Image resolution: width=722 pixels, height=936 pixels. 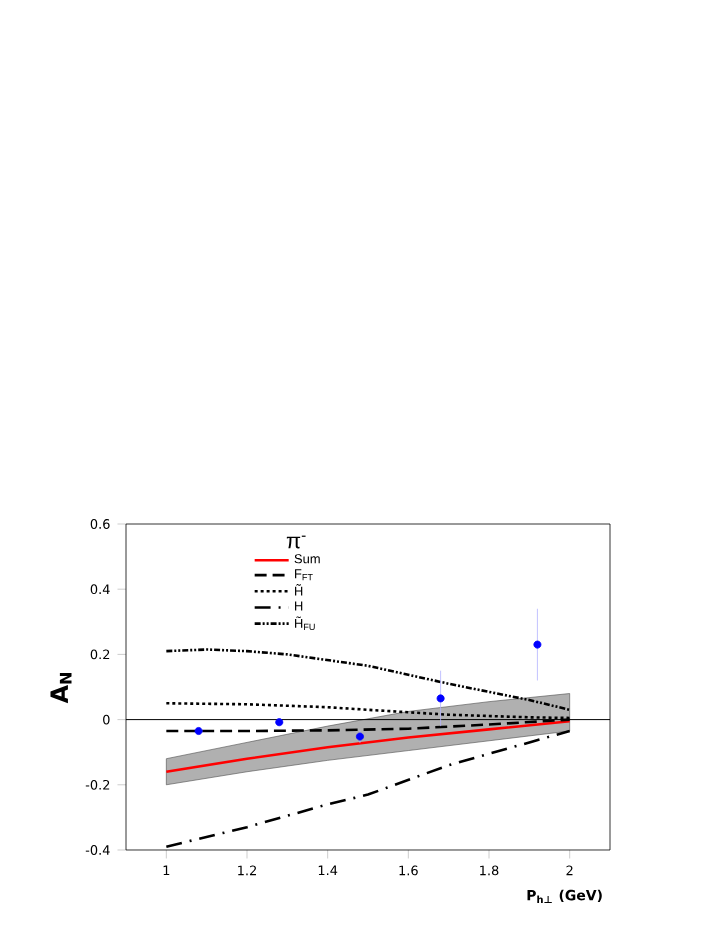 I want to click on legend-title: π$^{-}$, so click(x=296, y=542).